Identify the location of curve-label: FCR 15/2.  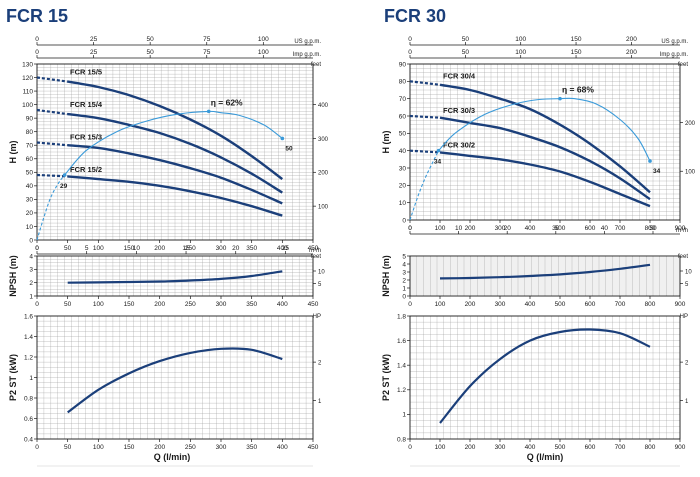
(86, 169).